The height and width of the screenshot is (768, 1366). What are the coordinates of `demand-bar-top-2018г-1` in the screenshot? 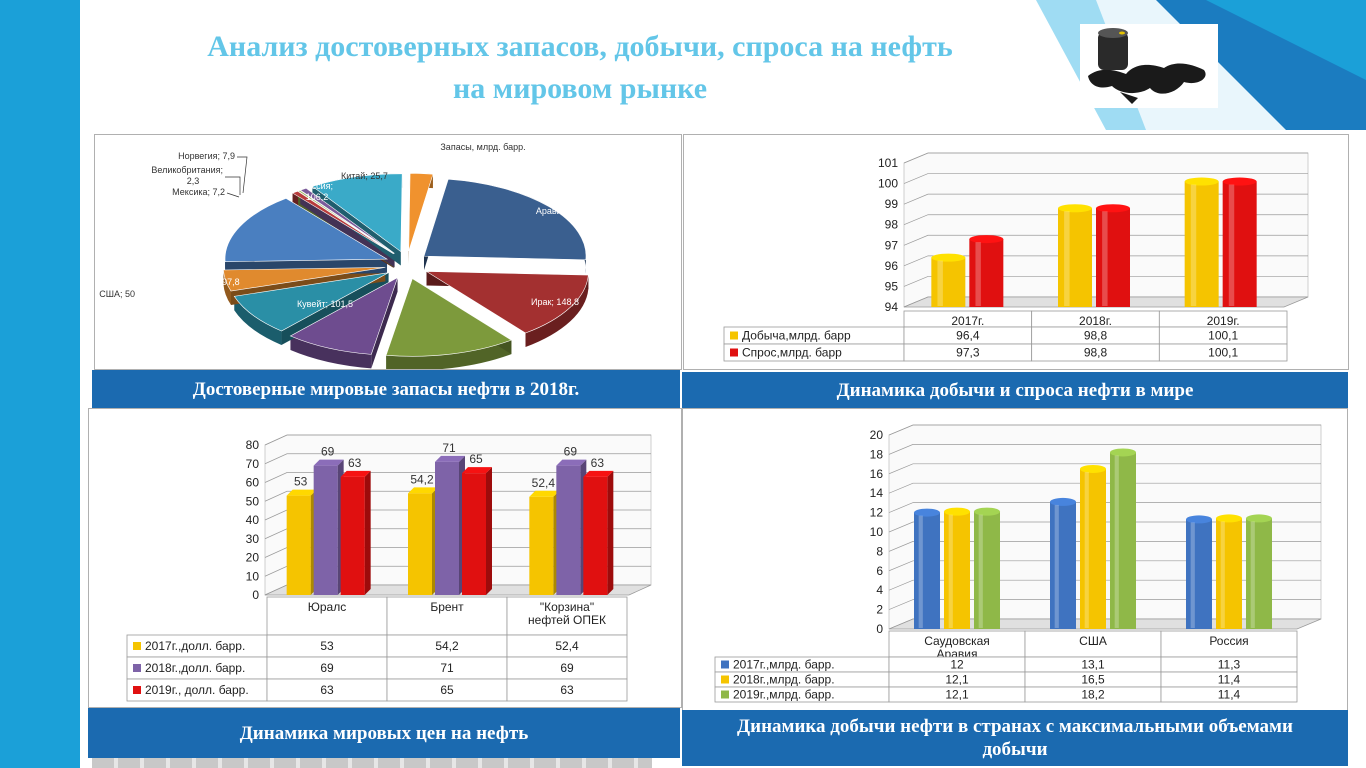 It's located at (1113, 208).